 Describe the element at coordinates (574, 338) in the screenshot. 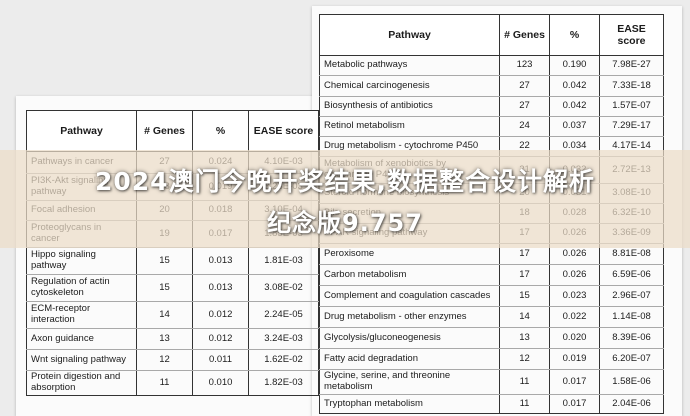

I see `percent-cell: 0.020` at that location.